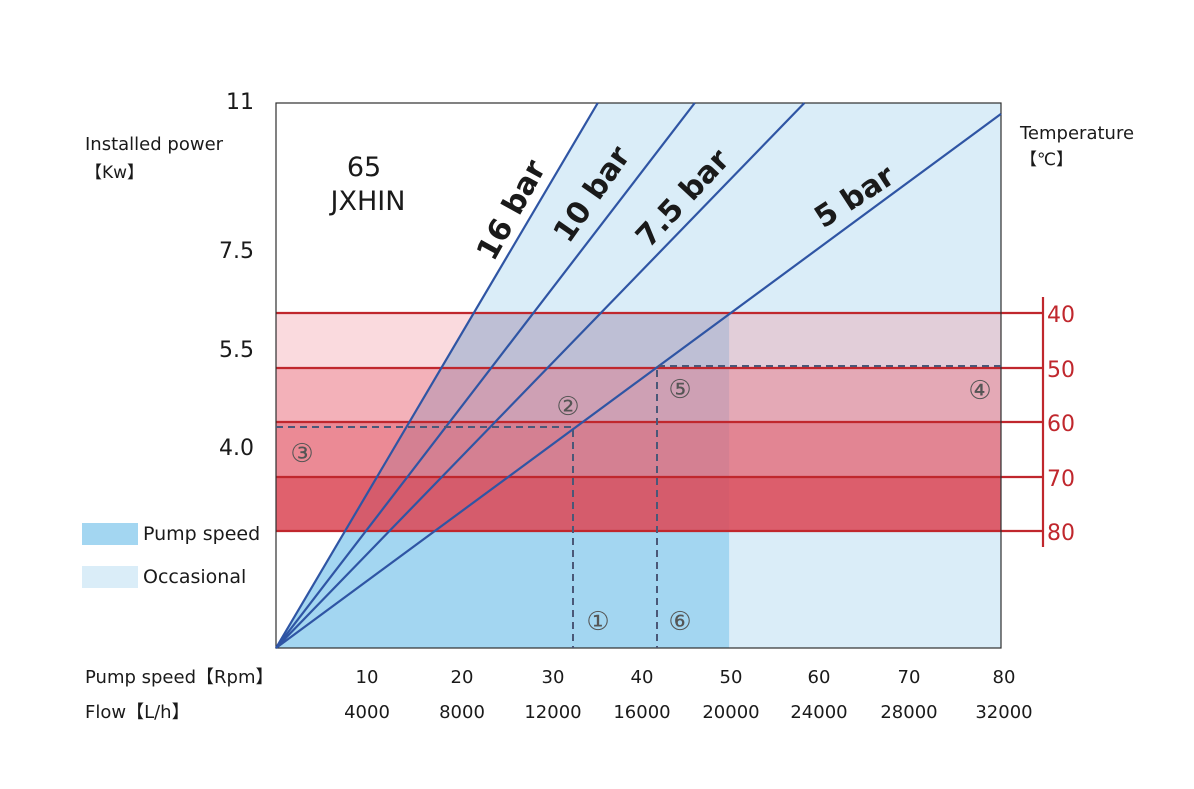 This screenshot has width=1194, height=789. I want to click on marker-label: ①, so click(597, 622).